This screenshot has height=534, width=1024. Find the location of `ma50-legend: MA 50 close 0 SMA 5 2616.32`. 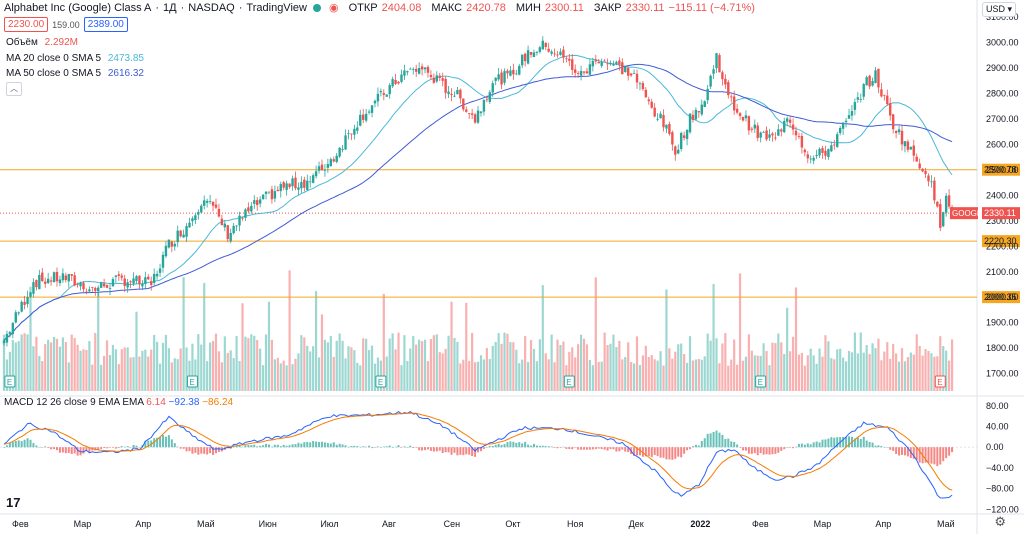

ma50-legend: MA 50 close 0 SMA 5 2616.32 is located at coordinates (75, 73).